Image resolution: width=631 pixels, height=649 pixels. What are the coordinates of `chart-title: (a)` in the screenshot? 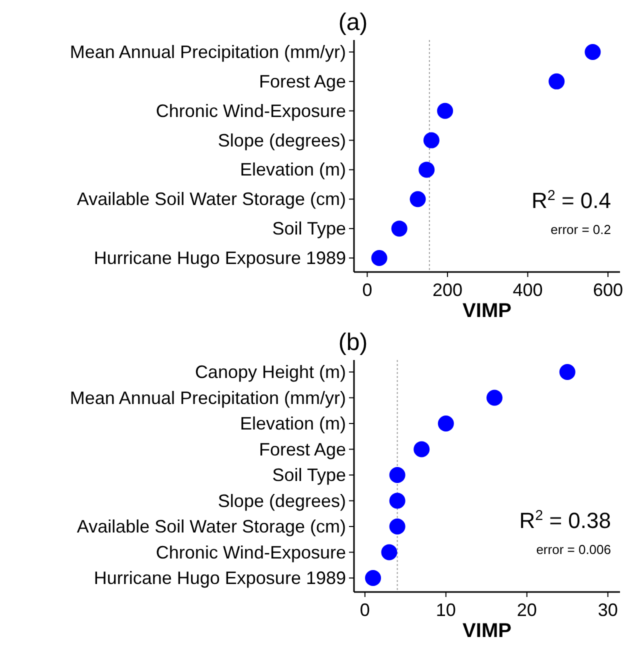 It's located at (353, 22).